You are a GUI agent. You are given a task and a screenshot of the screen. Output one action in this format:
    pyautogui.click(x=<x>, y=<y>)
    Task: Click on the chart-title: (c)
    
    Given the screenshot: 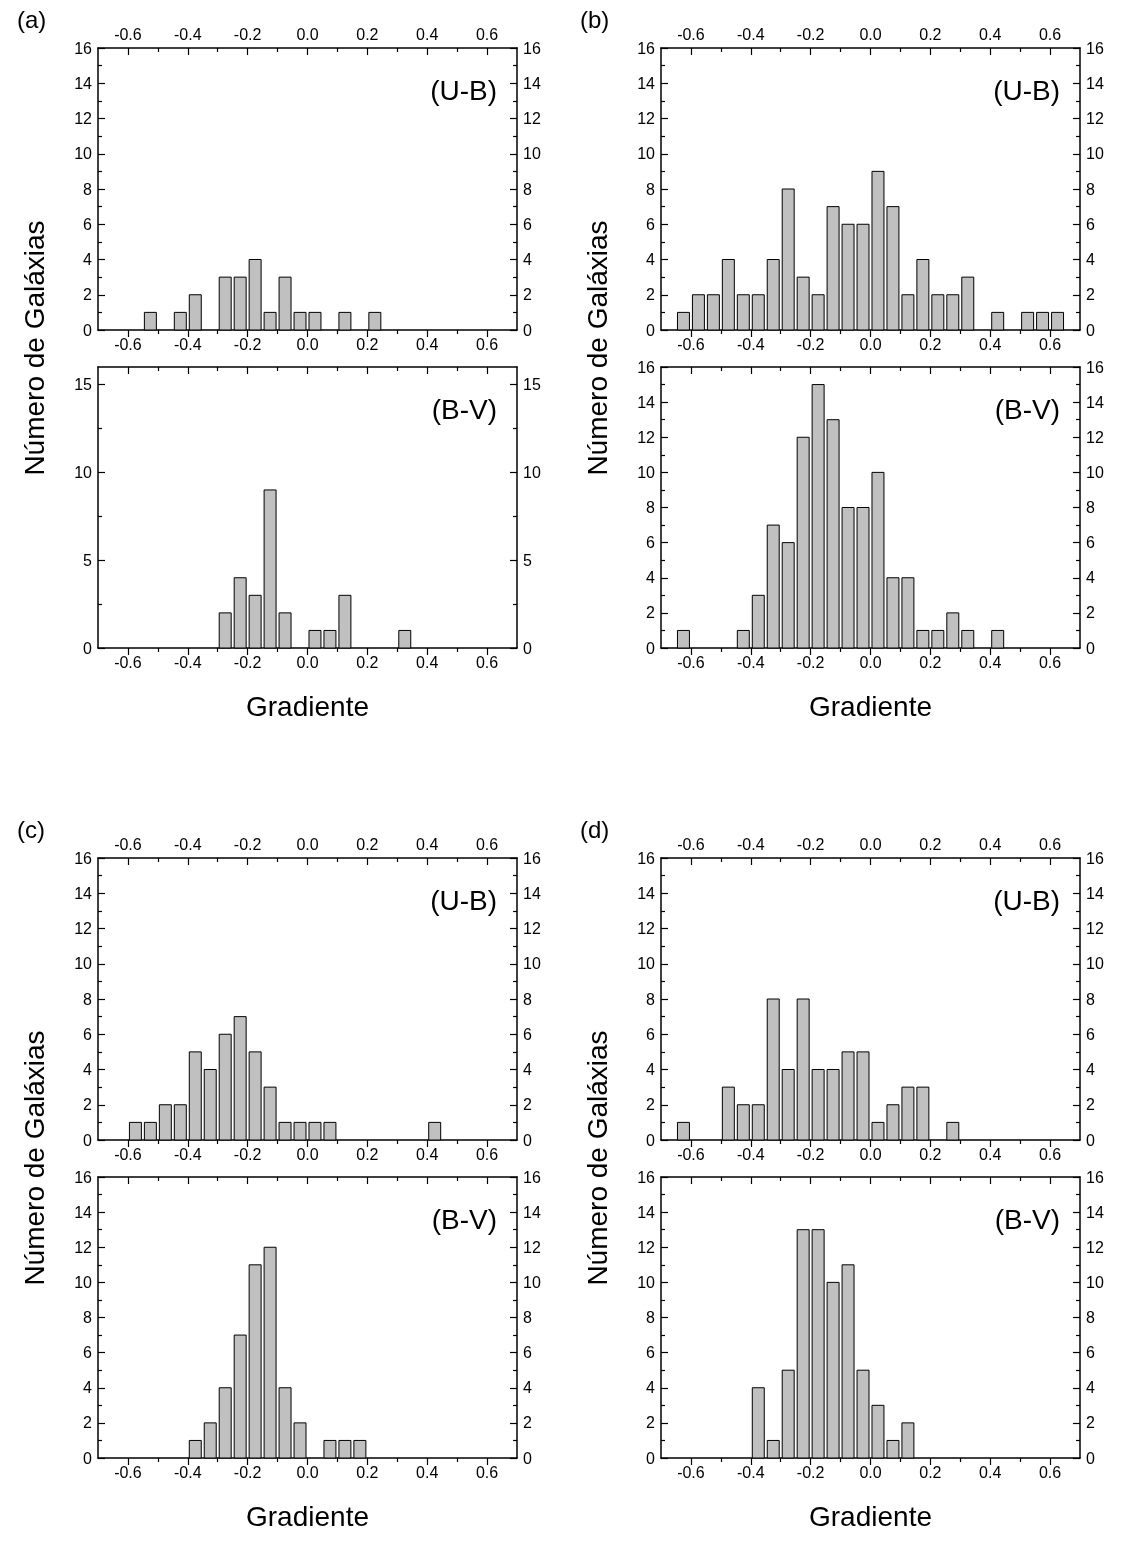 What is the action you would take?
    pyautogui.click(x=31, y=829)
    